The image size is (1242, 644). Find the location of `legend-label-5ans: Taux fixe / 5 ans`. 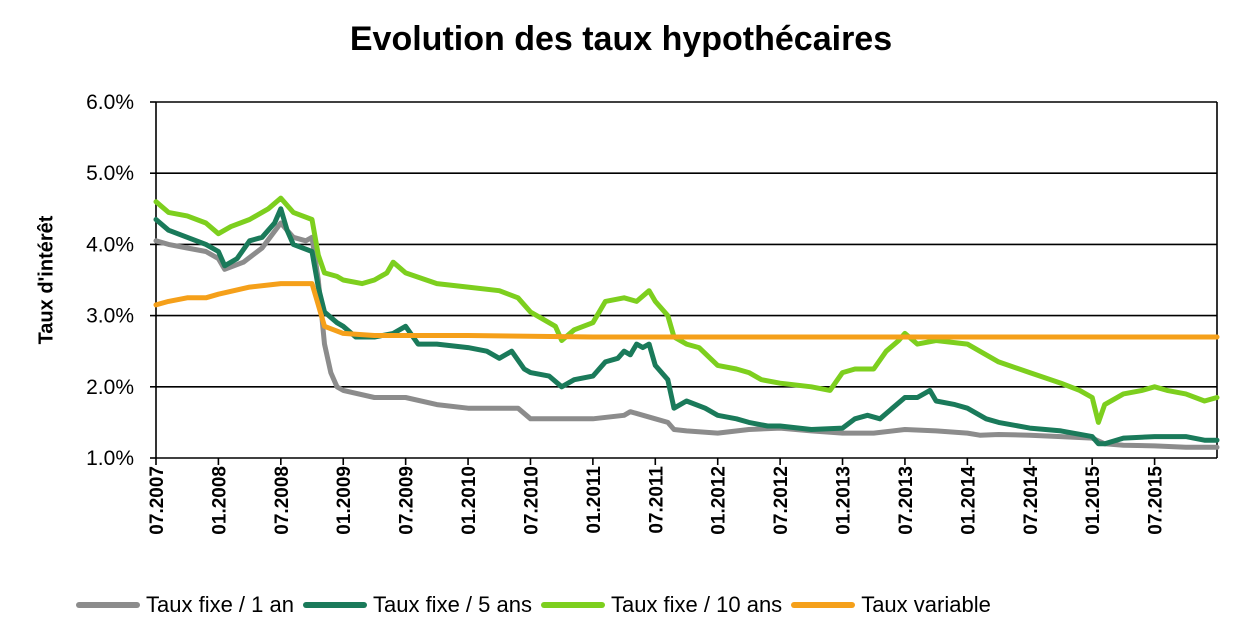

legend-label-5ans: Taux fixe / 5 ans is located at coordinates (452, 604).